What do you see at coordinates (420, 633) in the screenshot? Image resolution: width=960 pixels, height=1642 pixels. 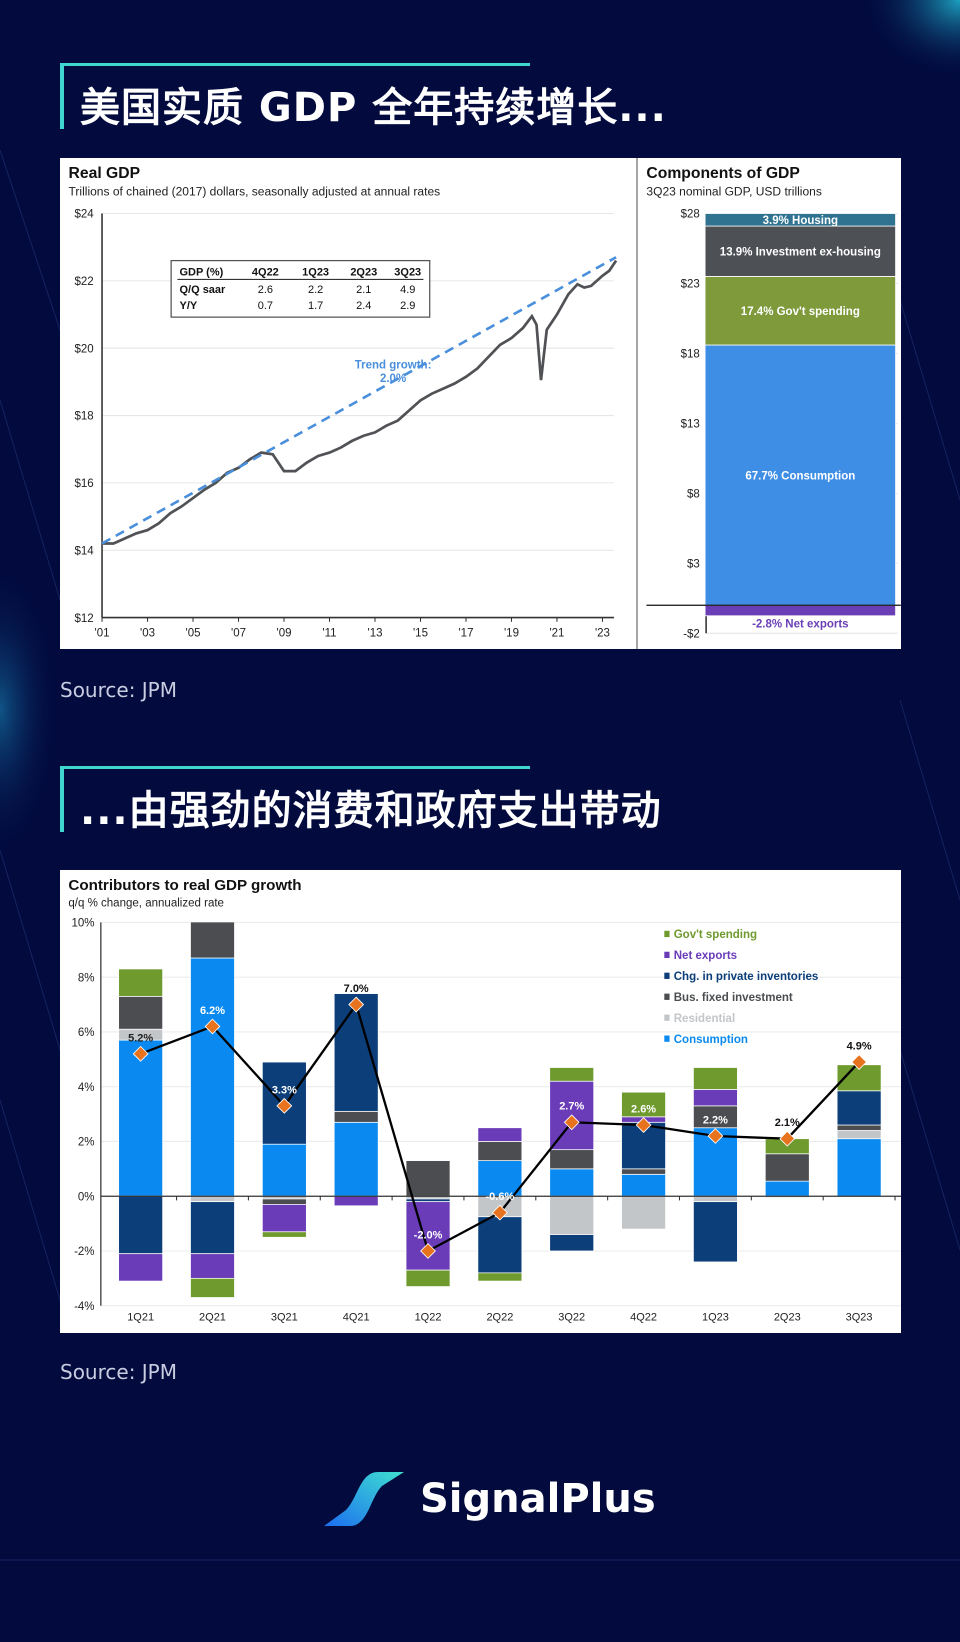 I see `x-tick-label: '15` at bounding box center [420, 633].